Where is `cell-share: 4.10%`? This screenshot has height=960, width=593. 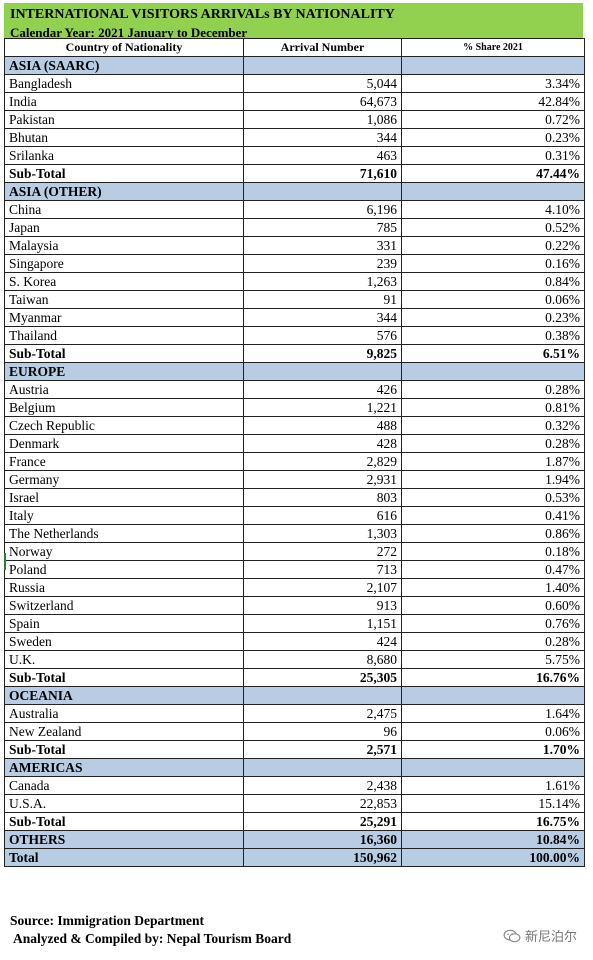 cell-share: 4.10% is located at coordinates (493, 209).